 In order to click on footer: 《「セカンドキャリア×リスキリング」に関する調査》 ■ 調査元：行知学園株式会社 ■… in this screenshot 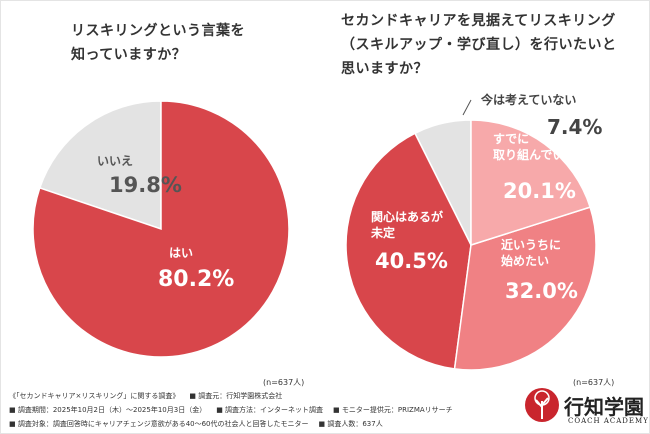, I will do `click(236, 410)`.